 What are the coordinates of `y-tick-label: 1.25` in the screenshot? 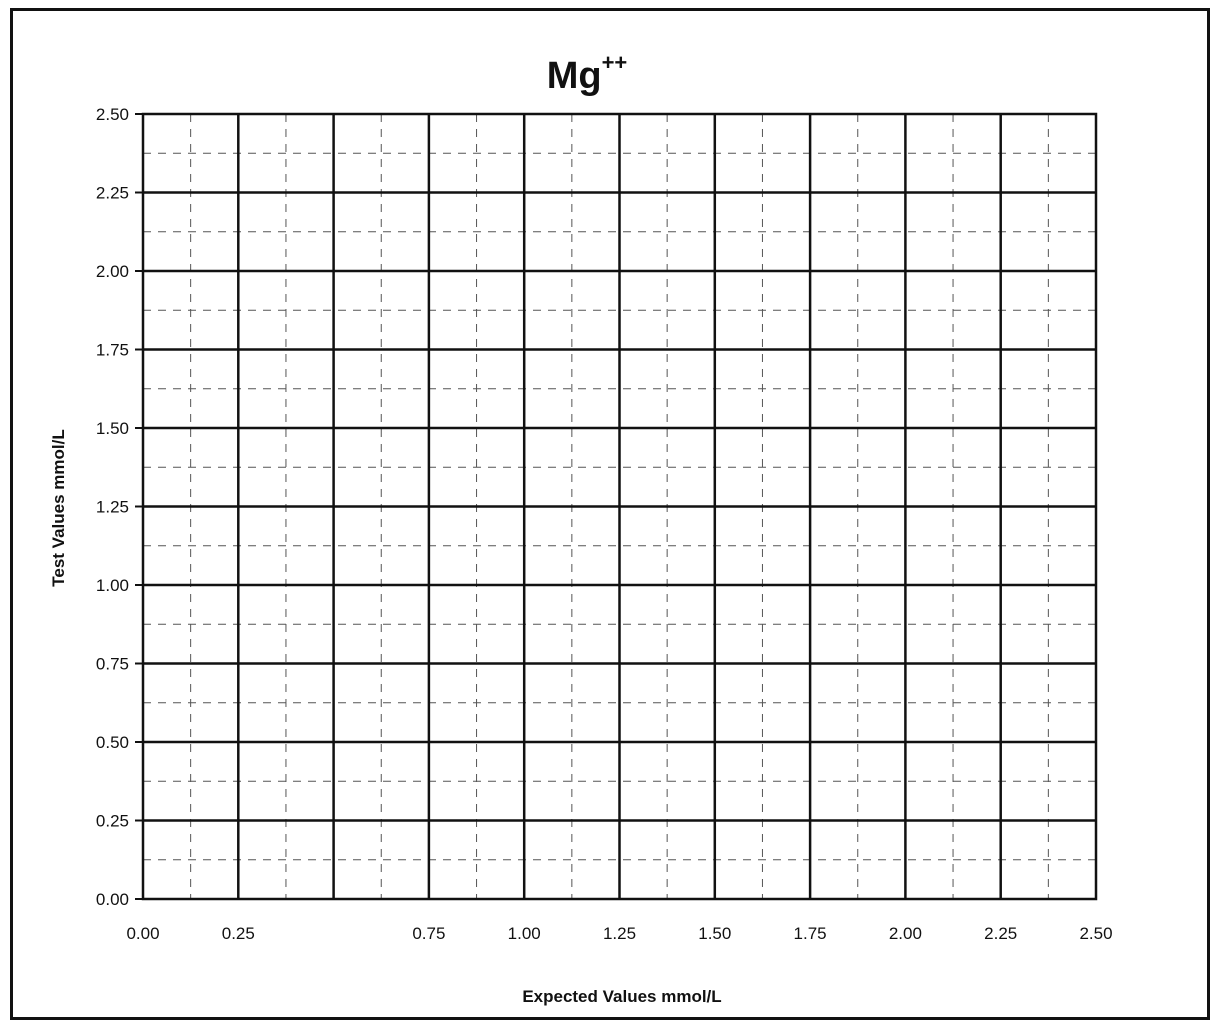 It's located at (112, 507).